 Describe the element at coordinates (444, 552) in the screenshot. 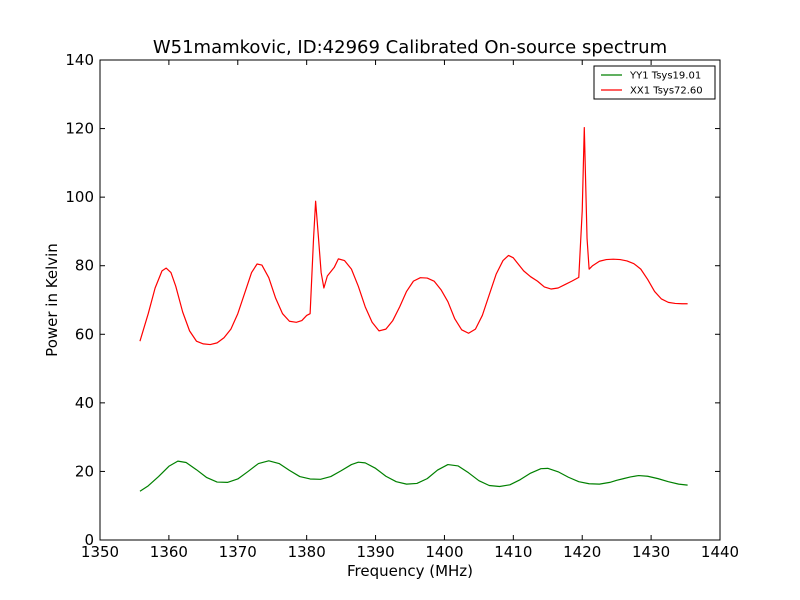

I see `x-tick-label: 1400` at that location.